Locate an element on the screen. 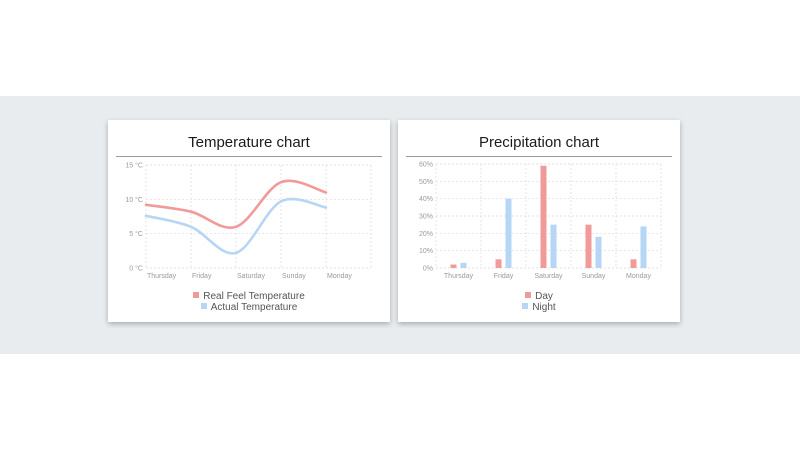  legend-label: Day is located at coordinates (544, 296).